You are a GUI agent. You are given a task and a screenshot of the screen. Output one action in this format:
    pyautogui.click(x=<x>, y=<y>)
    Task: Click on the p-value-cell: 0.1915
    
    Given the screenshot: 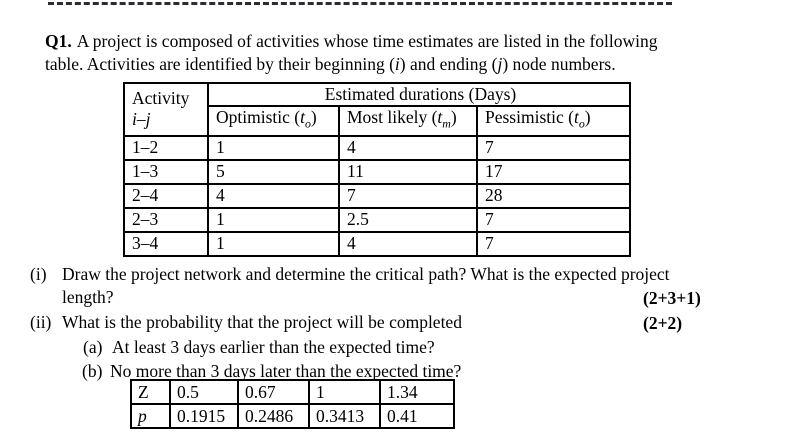 What is the action you would take?
    pyautogui.click(x=204, y=416)
    